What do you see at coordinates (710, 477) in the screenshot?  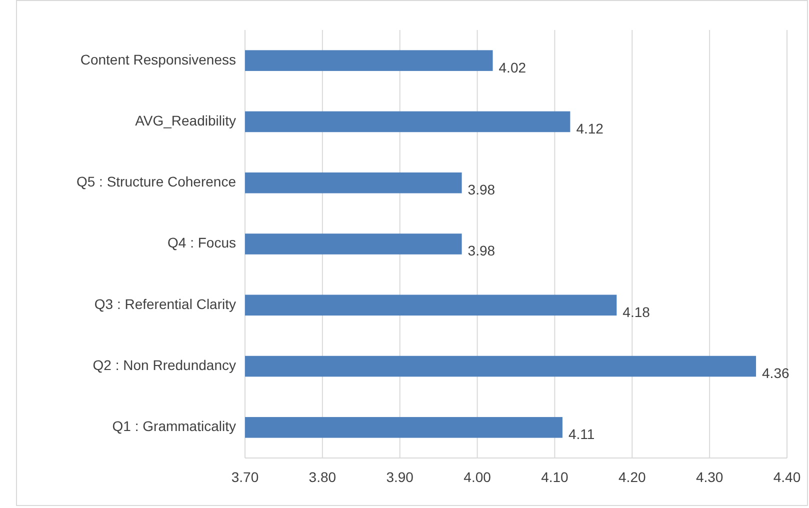 I see `x-tick-label: 4.30` at bounding box center [710, 477].